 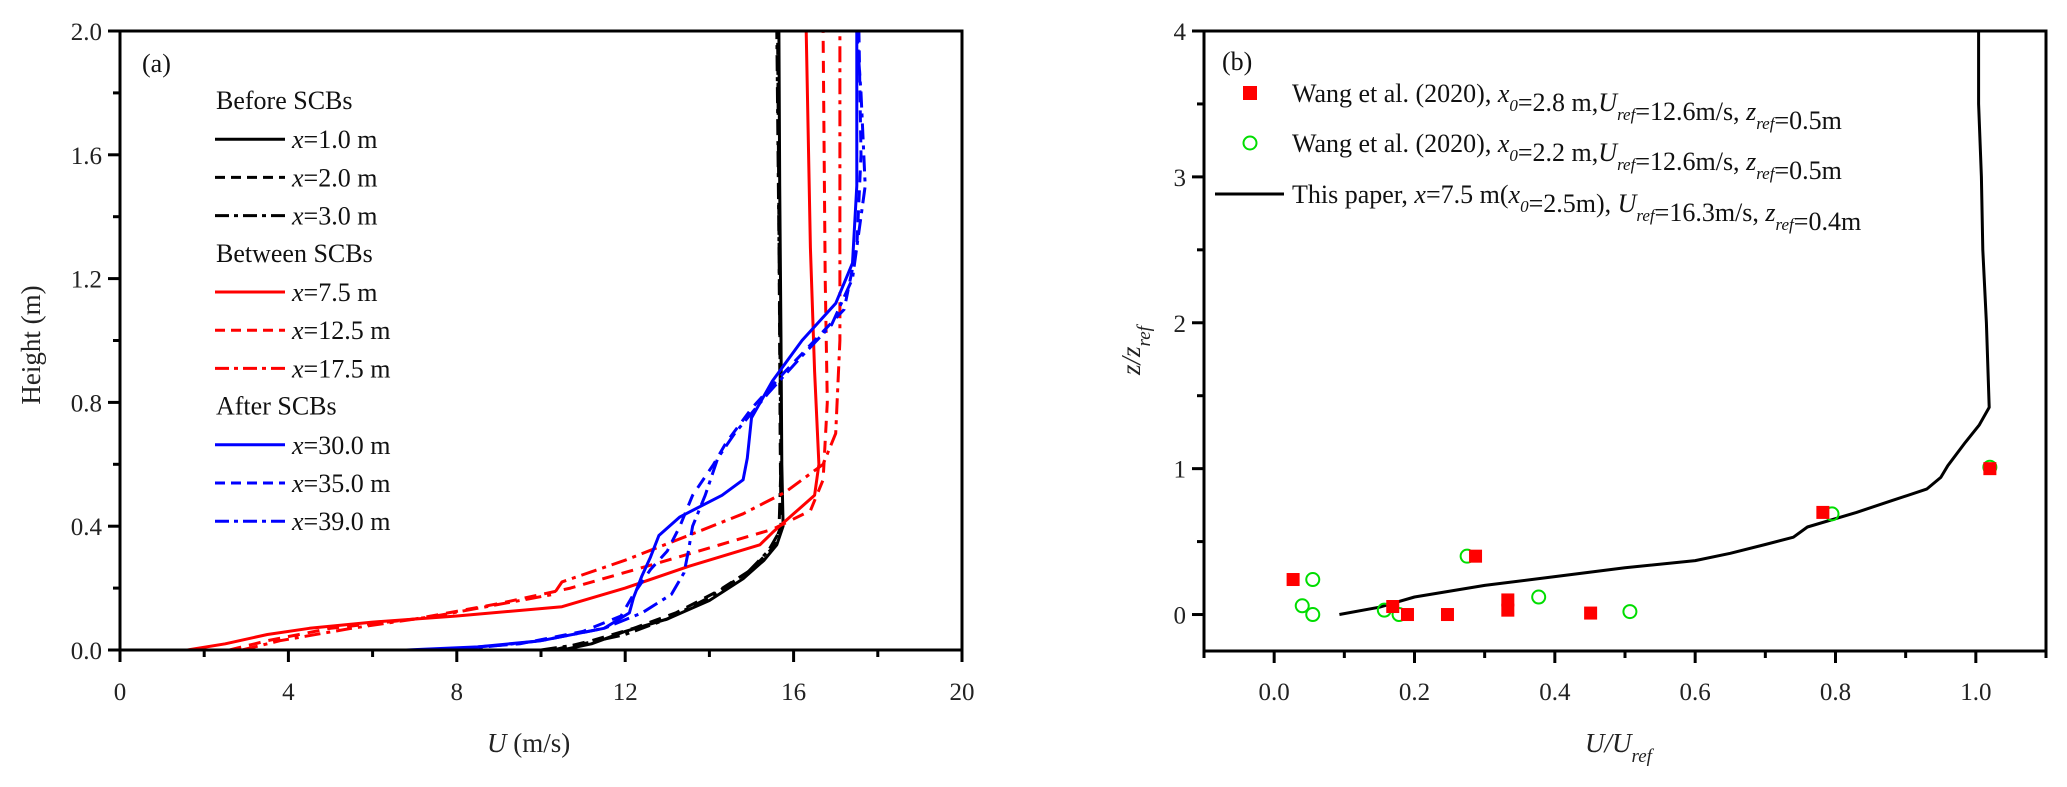 I want to click on panel-b-ylabel: z/zref, so click(x=1135, y=349).